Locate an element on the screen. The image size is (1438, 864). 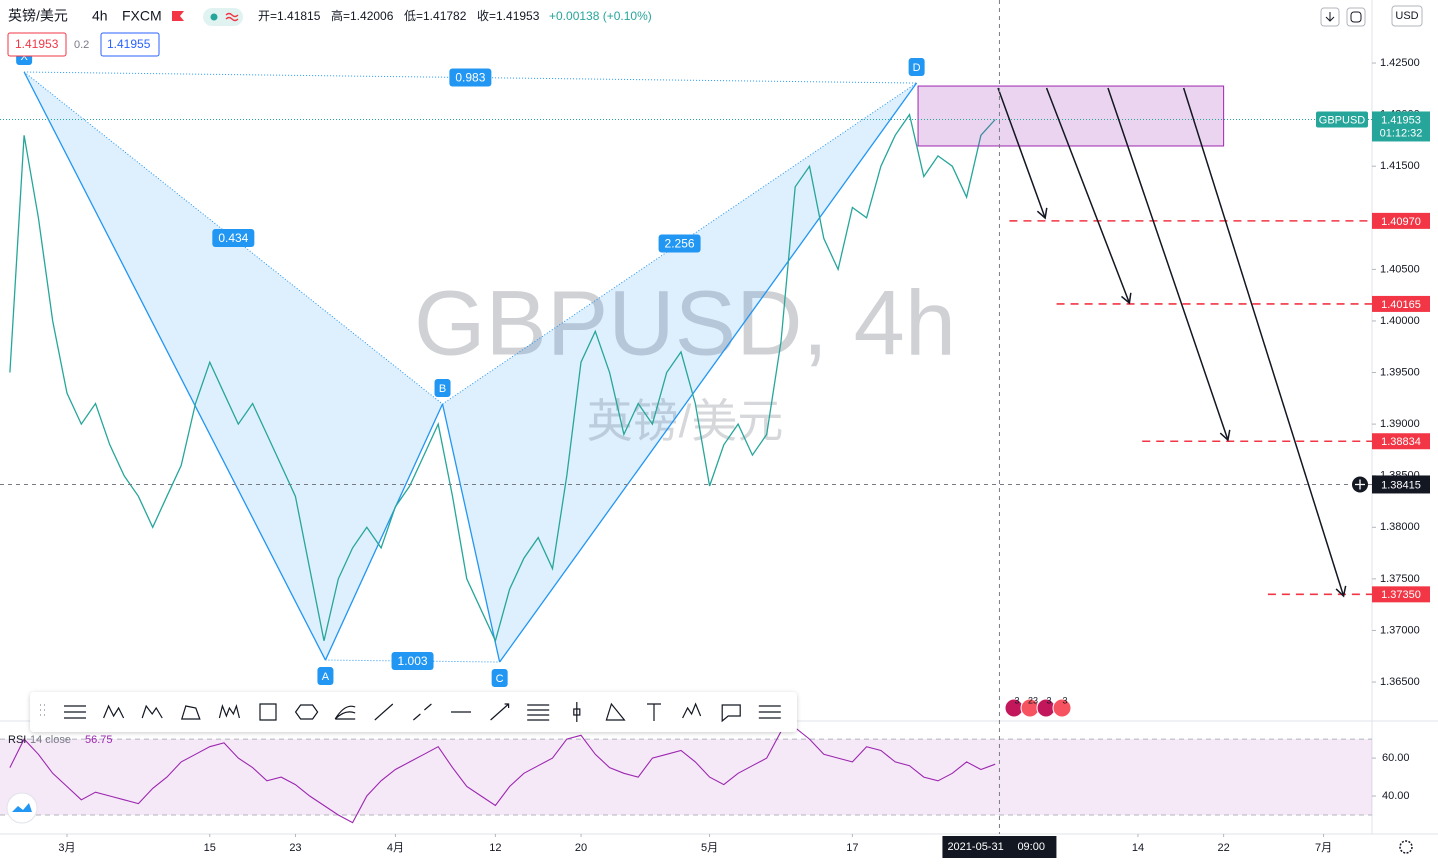
open: 开=1.41815 is located at coordinates (289, 16).